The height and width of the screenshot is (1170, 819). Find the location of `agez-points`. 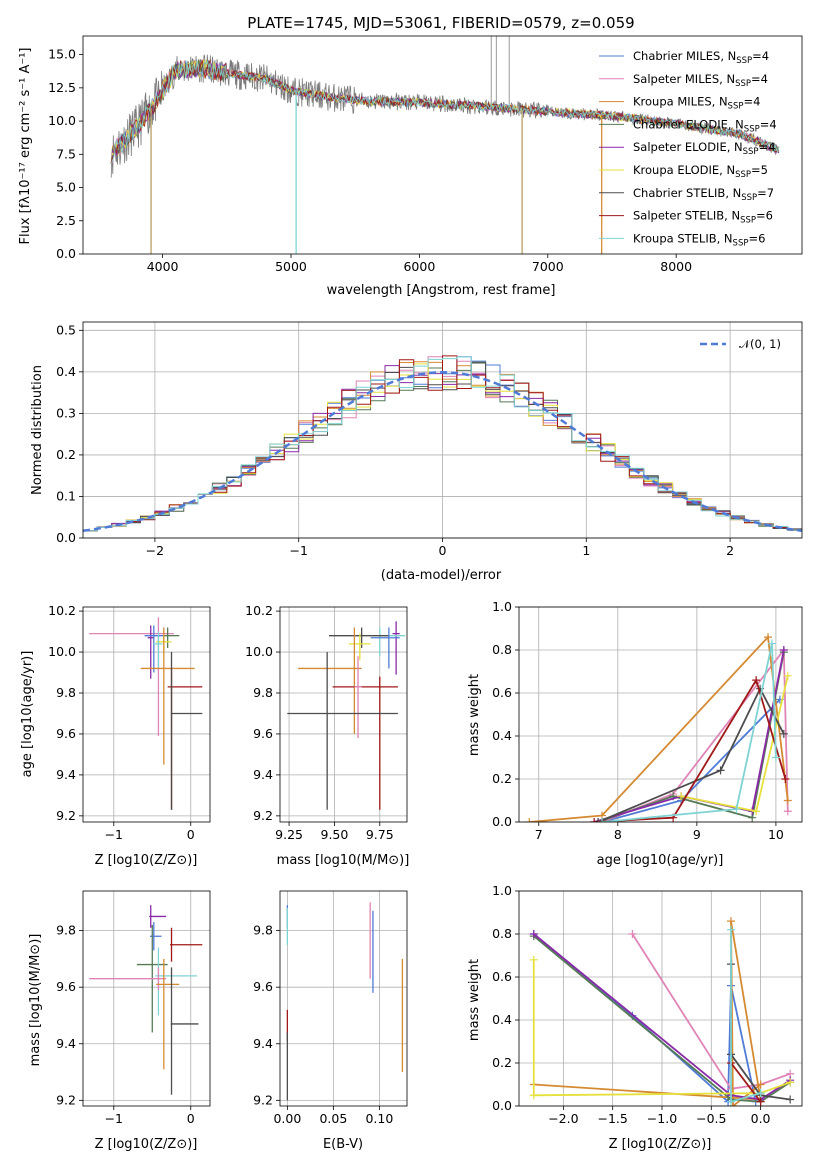

agez-points is located at coordinates (146, 713).